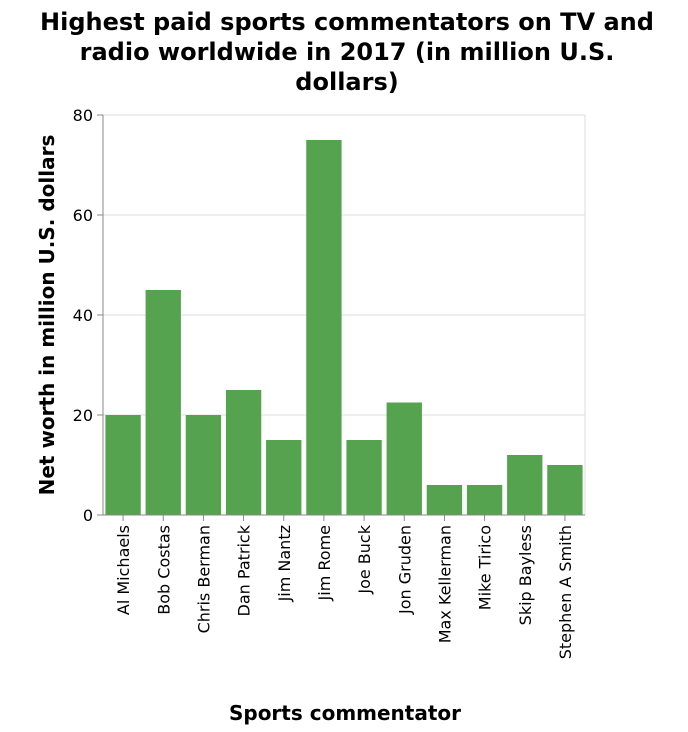  I want to click on x-tick-label: Joe Buck, so click(364, 559).